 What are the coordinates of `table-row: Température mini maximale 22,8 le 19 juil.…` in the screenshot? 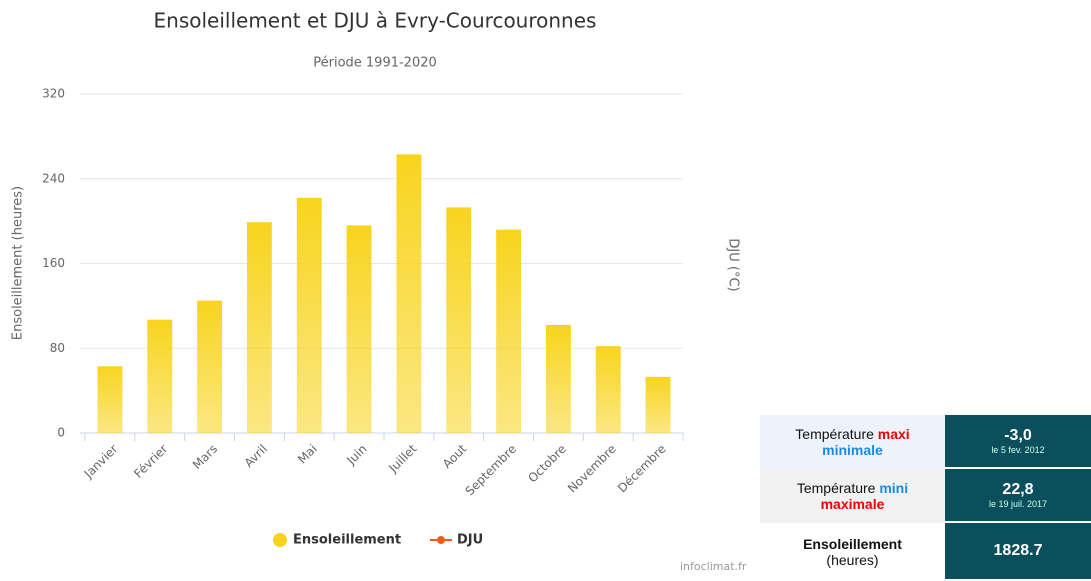 It's located at (925, 496).